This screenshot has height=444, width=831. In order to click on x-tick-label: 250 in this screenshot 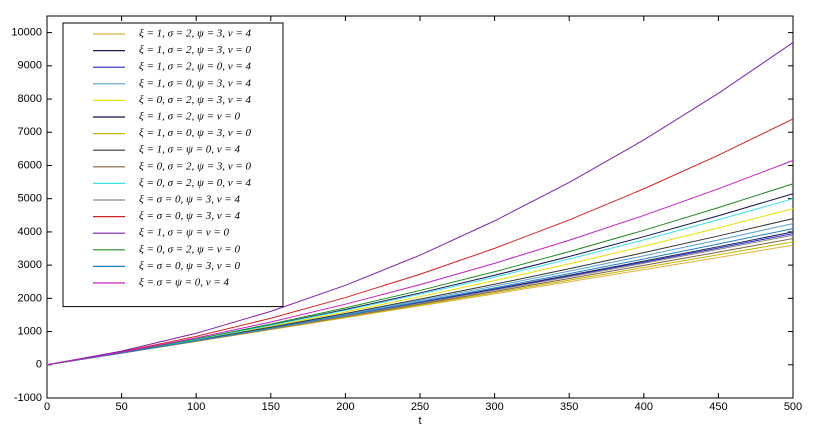, I will do `click(420, 407)`.